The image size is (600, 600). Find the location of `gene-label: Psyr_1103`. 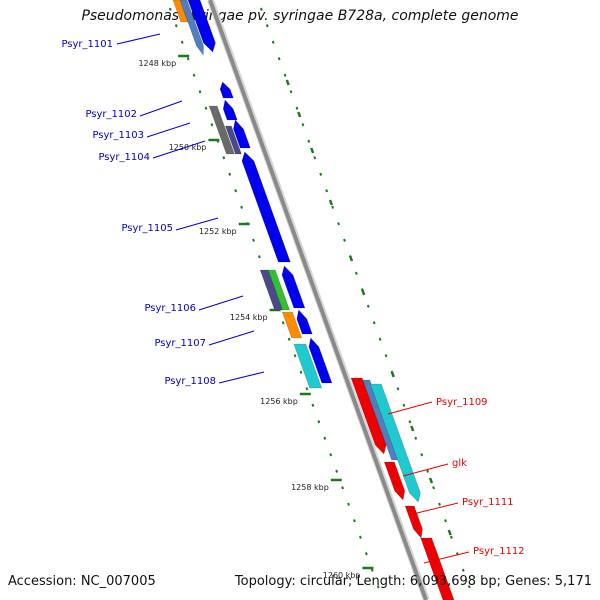

gene-label: Psyr_1103 is located at coordinates (118, 135).